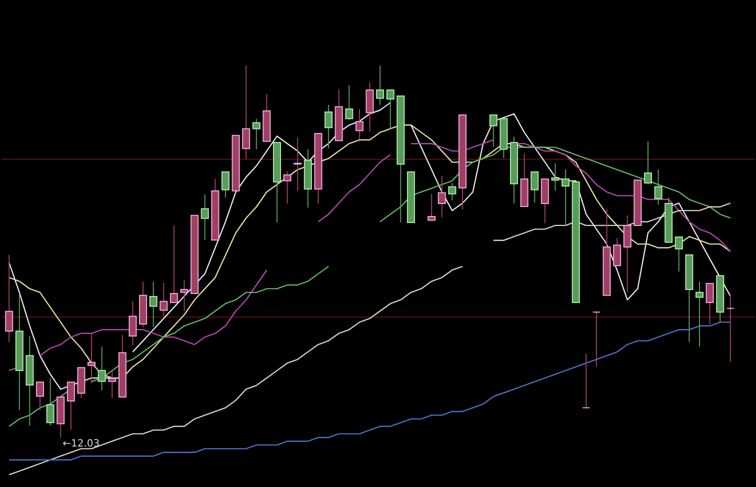 Image resolution: width=756 pixels, height=487 pixels. What do you see at coordinates (81, 444) in the screenshot?
I see `text: ←12.03` at bounding box center [81, 444].